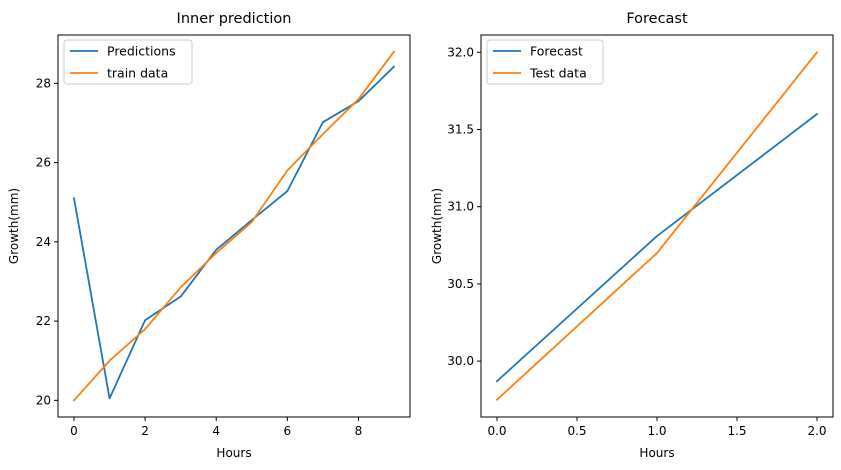  I want to click on y-tick-label: 20, so click(43, 400).